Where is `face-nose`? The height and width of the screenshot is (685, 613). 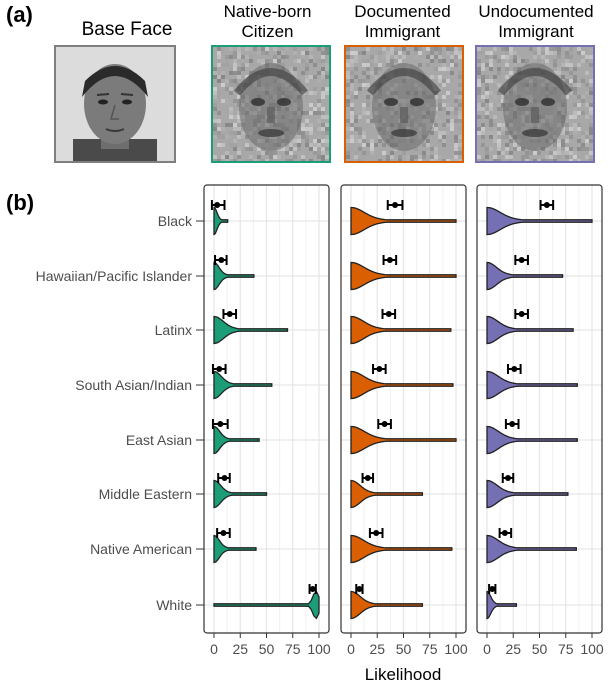 face-nose is located at coordinates (271, 115).